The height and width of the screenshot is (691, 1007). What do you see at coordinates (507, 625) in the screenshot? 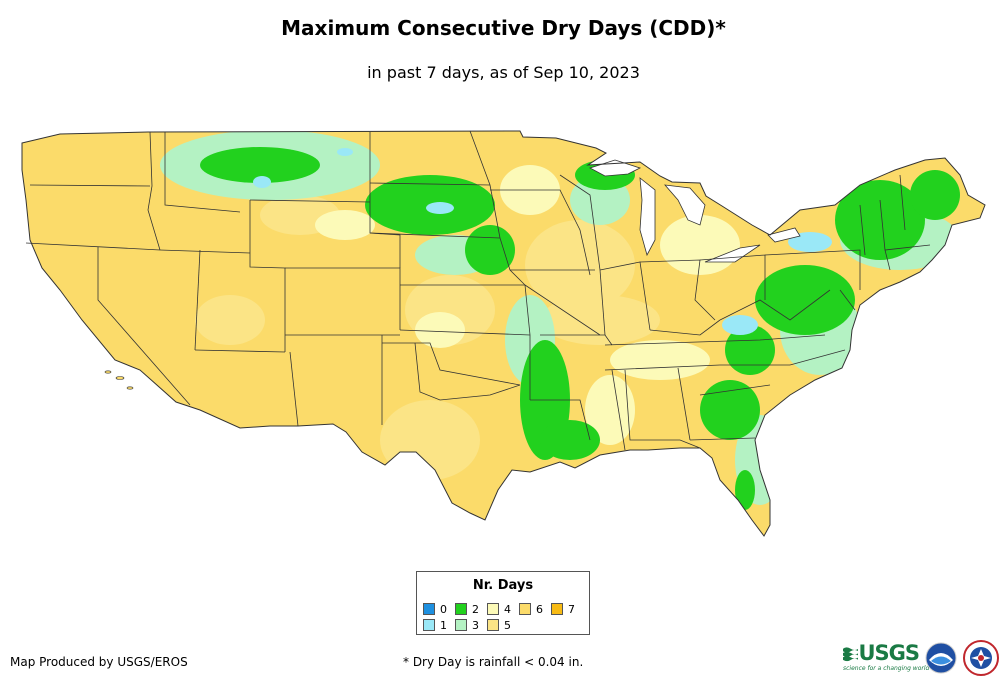
I see `legend-label: 5` at bounding box center [507, 625].